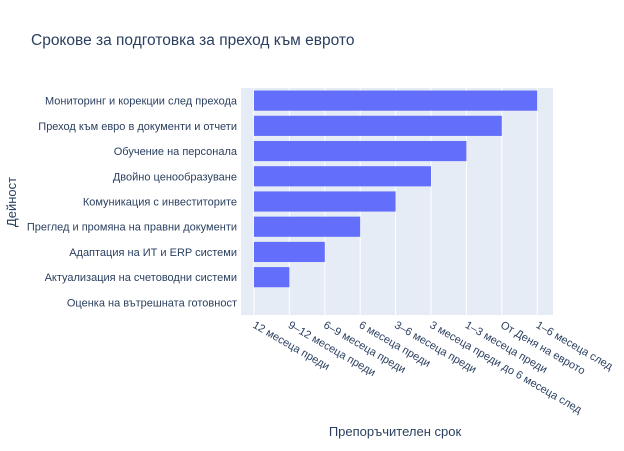 This screenshot has width=624, height=451. What do you see at coordinates (153, 253) in the screenshot?
I see `y-tick-label: Адаптация на ИТ и ERP системи` at bounding box center [153, 253].